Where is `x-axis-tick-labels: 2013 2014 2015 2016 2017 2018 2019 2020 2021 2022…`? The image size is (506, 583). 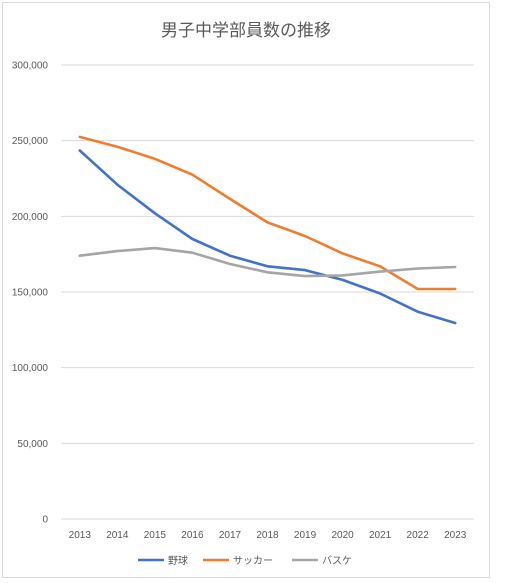
x-axis-tick-labels: 2013 2014 2015 2016 2017 2018 2019 2020 2021 2022… is located at coordinates (268, 535).